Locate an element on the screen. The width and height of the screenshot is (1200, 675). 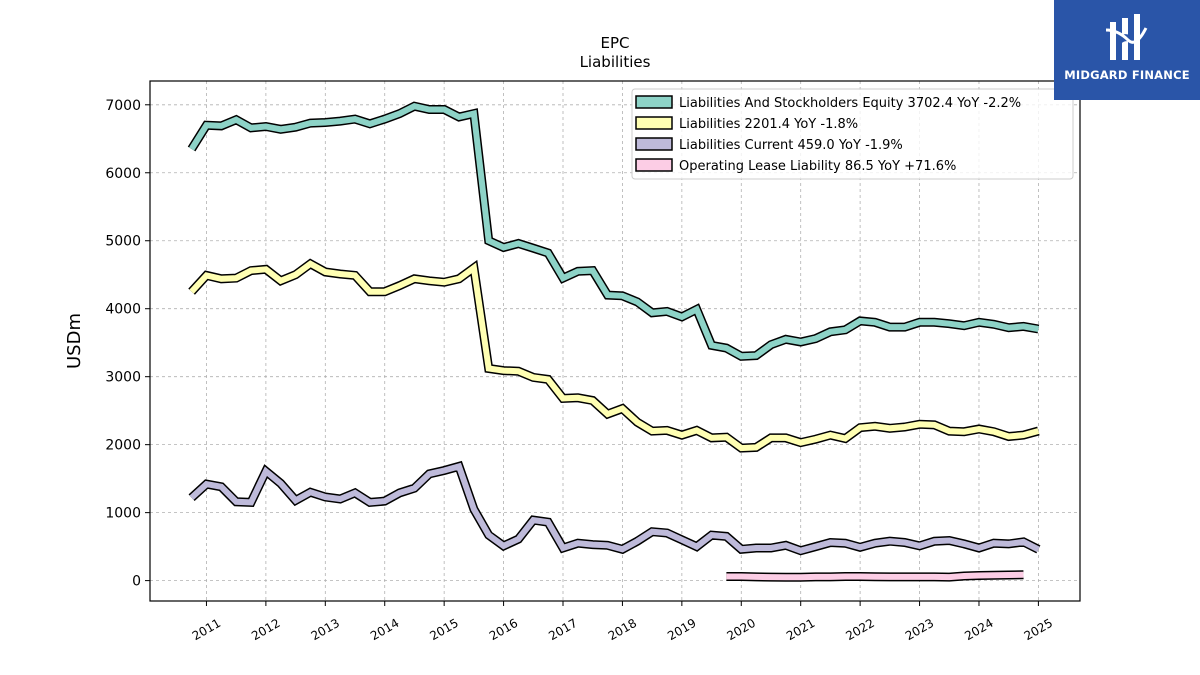
y-tick-label: 5000 is located at coordinates (123, 242).